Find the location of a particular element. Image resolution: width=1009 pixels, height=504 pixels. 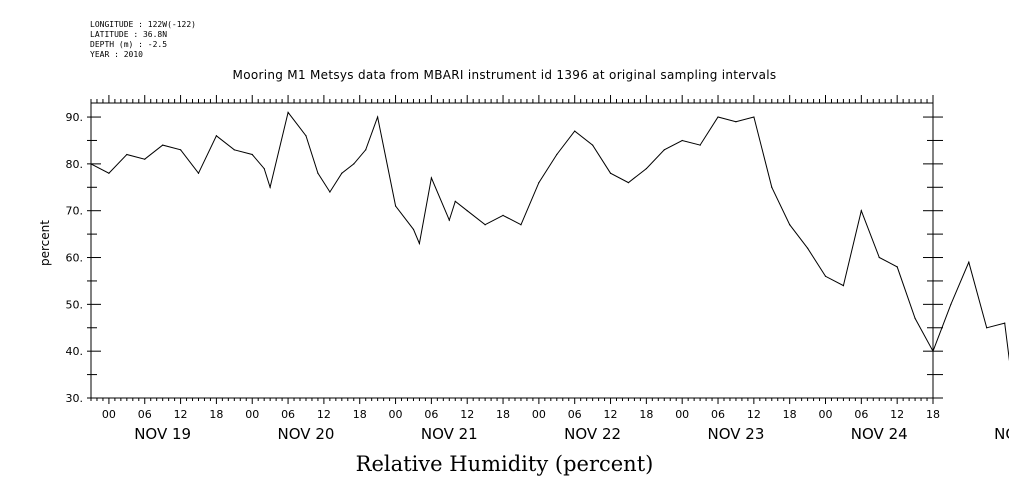

y-tick-label: 80. is located at coordinates (75, 164).